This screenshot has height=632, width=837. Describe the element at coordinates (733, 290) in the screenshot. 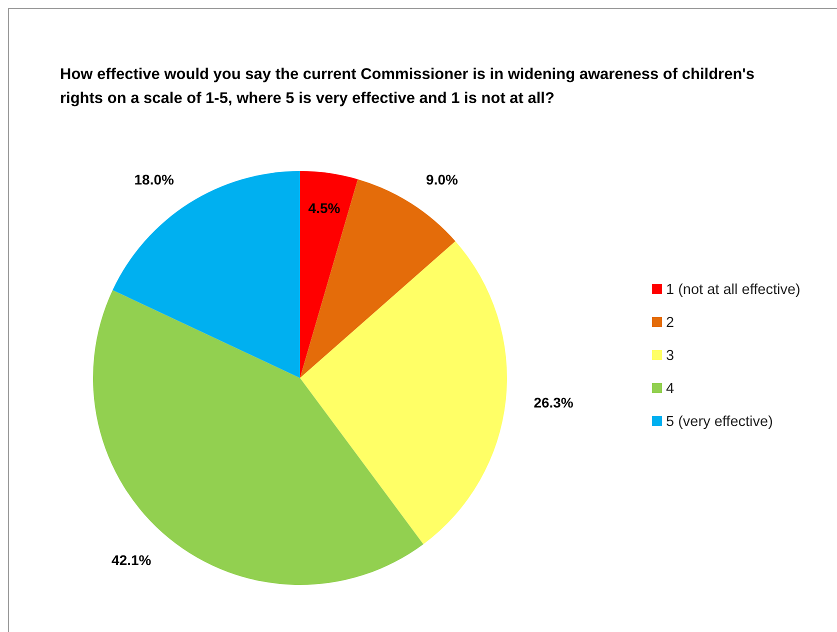

I see `legend-label: 1 (not at all effective)` at that location.